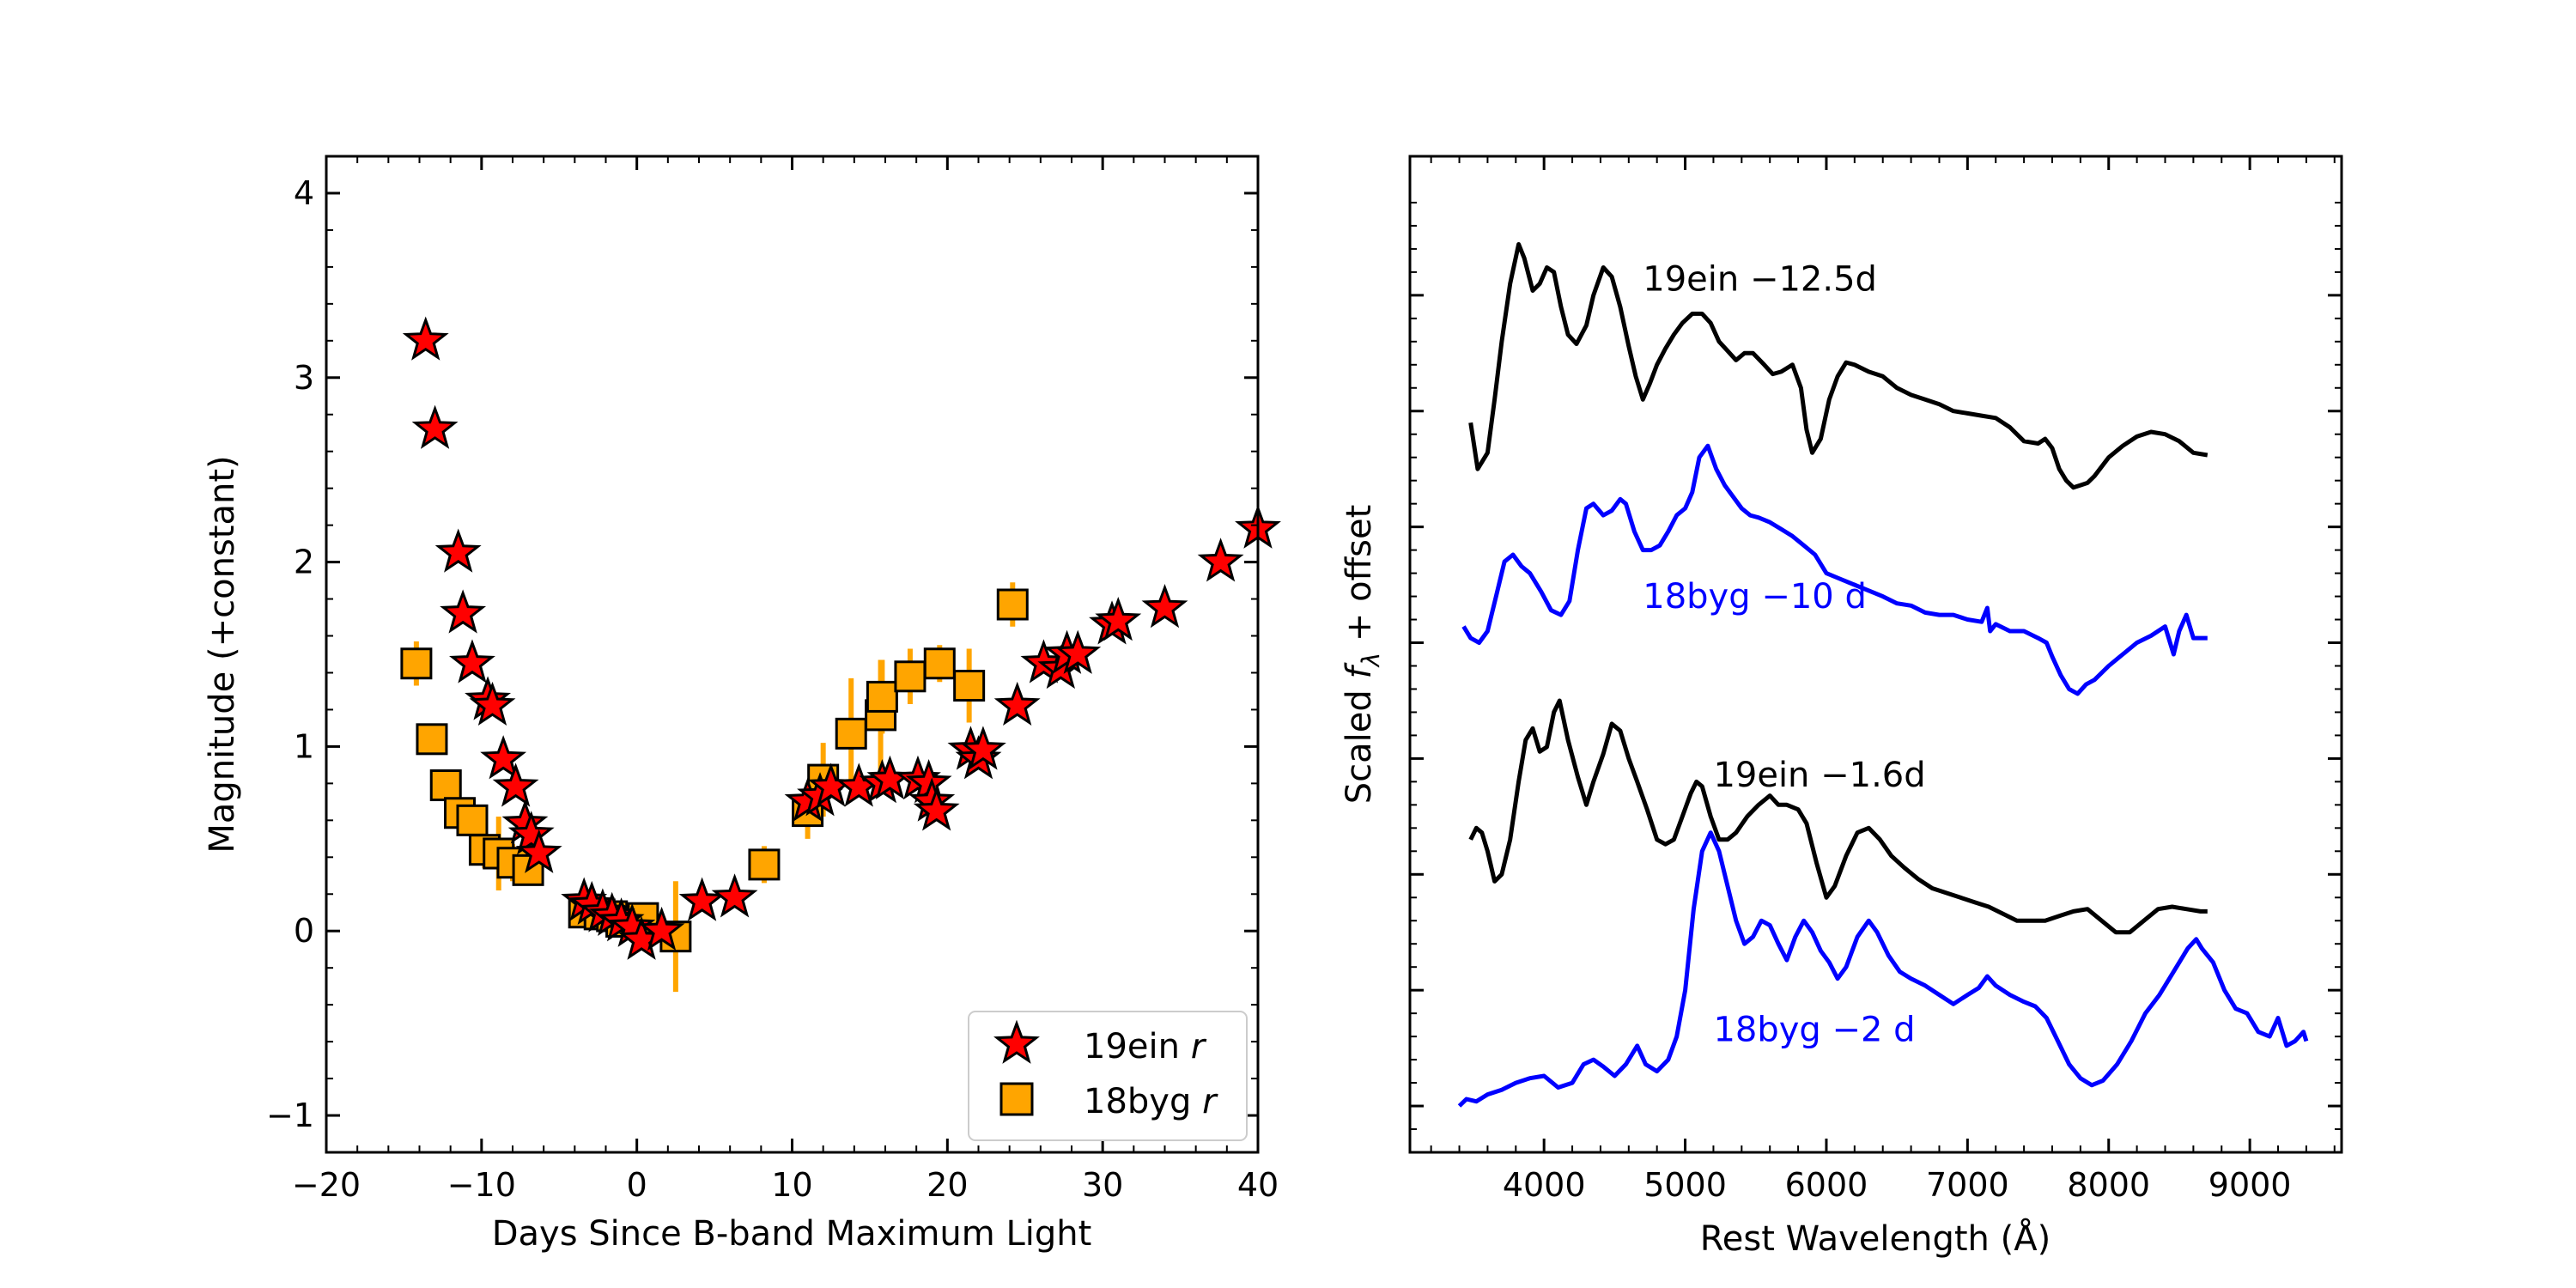  I want to click on y-axis-label-left: Magnitude (+constant), so click(222, 654).